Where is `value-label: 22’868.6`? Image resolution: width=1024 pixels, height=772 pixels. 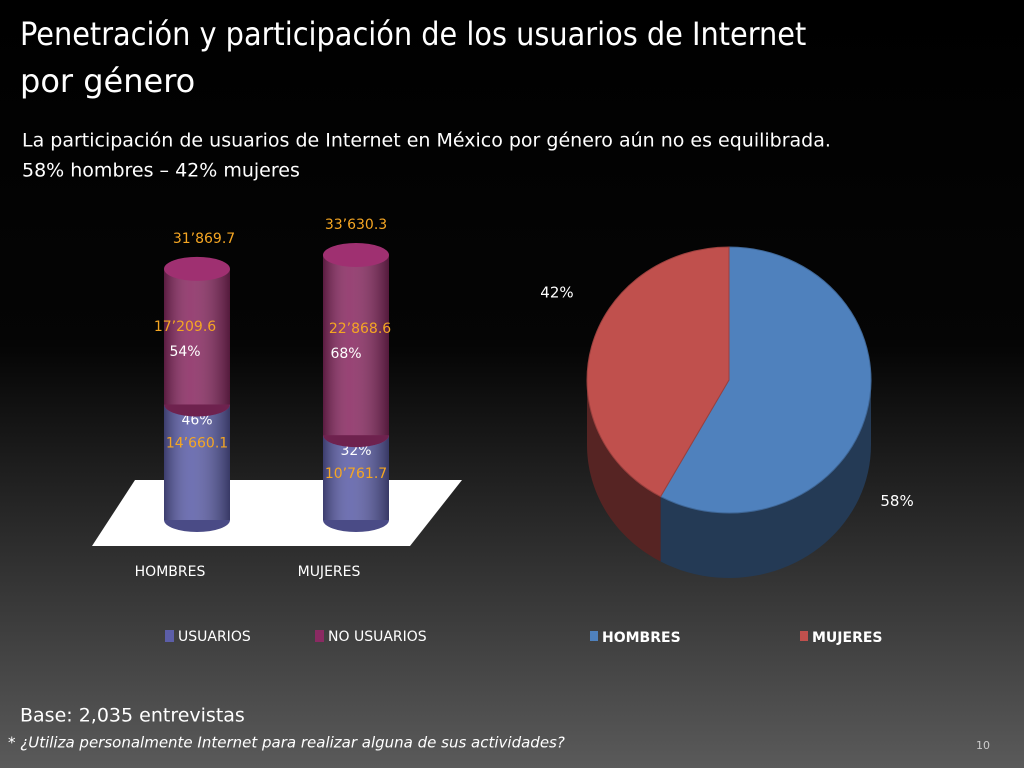 value-label: 22’868.6 is located at coordinates (360, 329).